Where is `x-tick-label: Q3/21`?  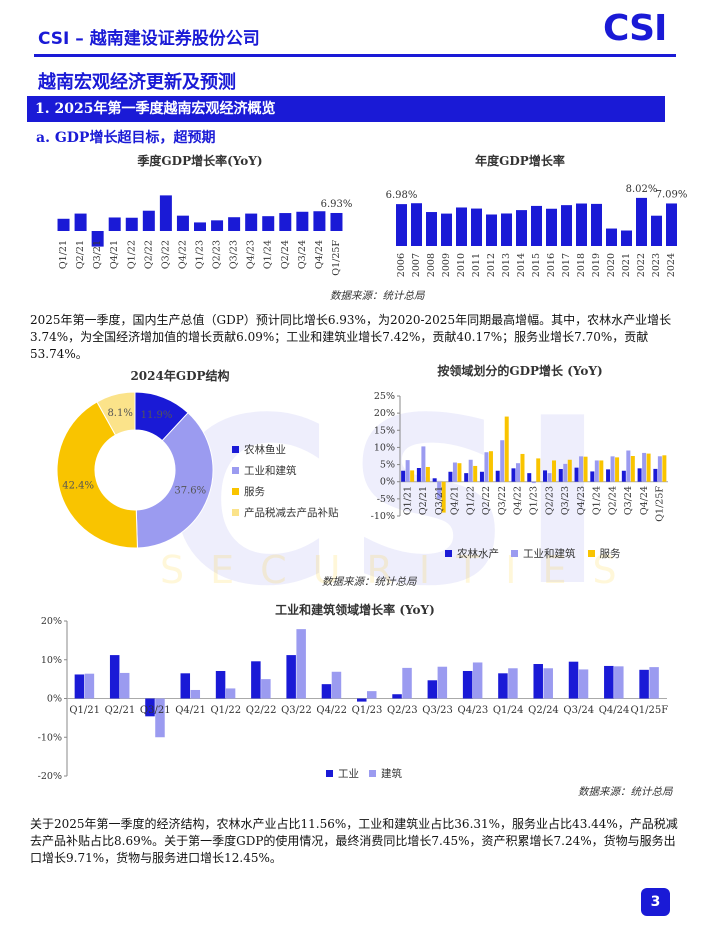
x-tick-label: Q3/21 is located at coordinates (155, 710).